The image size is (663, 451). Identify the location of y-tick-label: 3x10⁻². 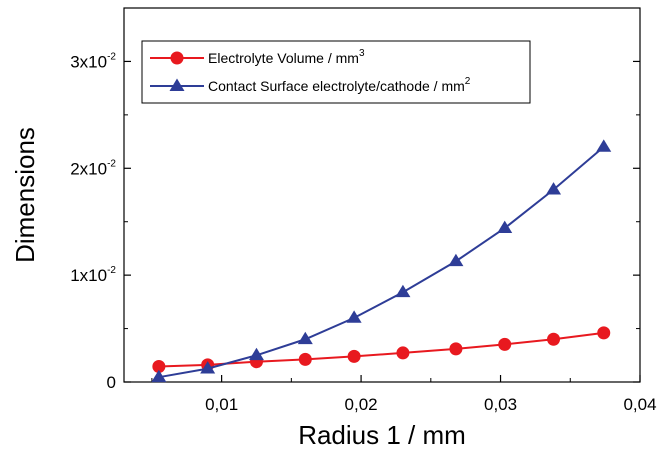
(93, 61).